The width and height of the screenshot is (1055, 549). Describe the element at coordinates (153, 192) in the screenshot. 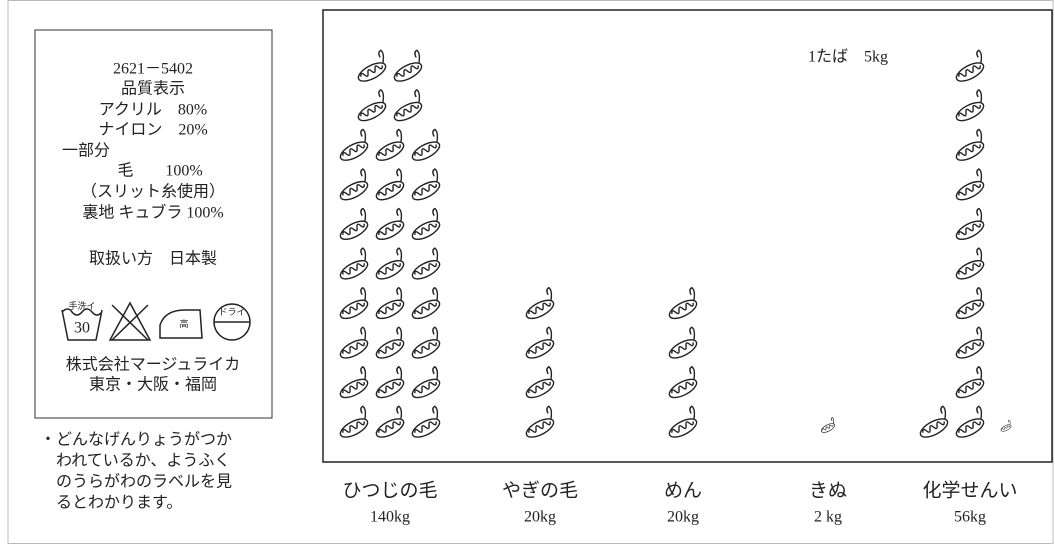

I see `label-line: （スリット糸使用）` at that location.